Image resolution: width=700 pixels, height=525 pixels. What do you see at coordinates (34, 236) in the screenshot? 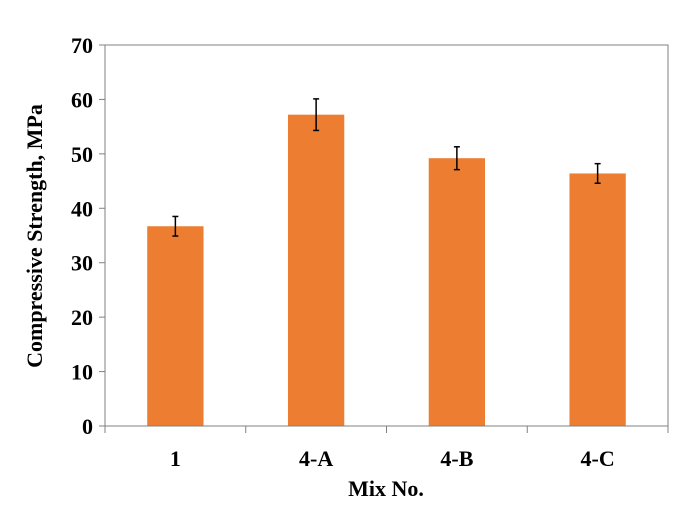
I see `y-axis-title: Compressive Strength, MPa` at bounding box center [34, 236].